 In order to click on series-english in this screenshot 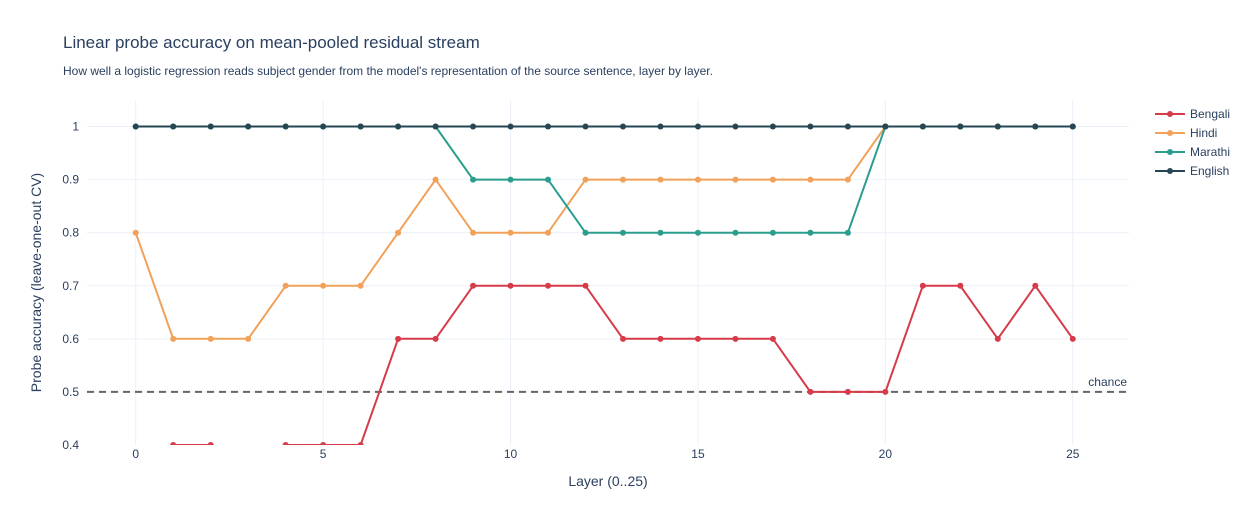, I will do `click(604, 126)`.